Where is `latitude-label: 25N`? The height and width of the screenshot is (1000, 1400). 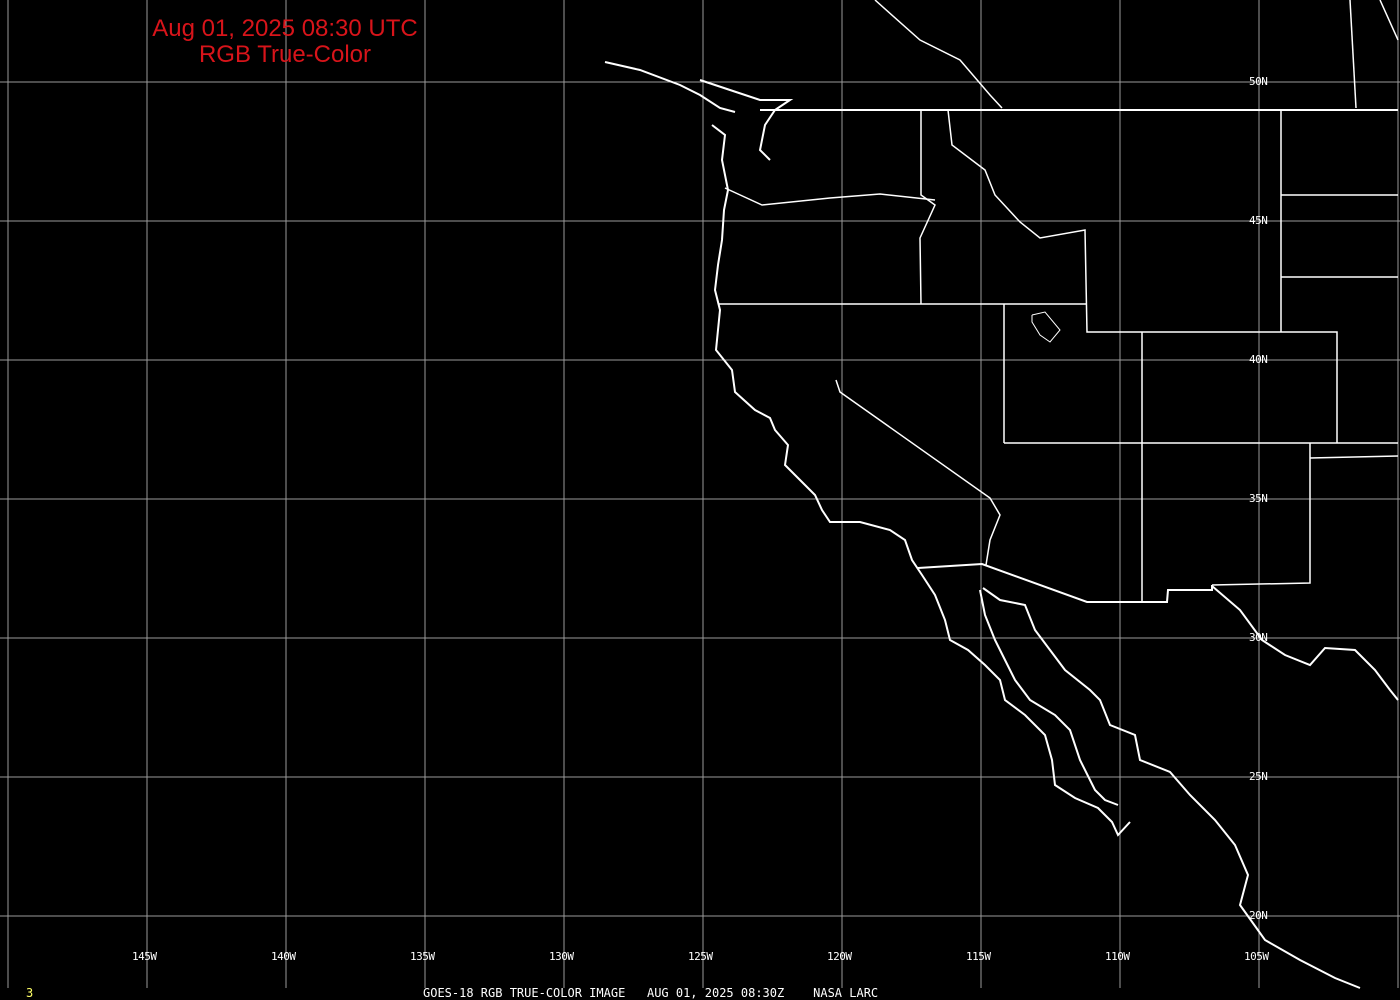
latitude-label: 25N is located at coordinates (1258, 776).